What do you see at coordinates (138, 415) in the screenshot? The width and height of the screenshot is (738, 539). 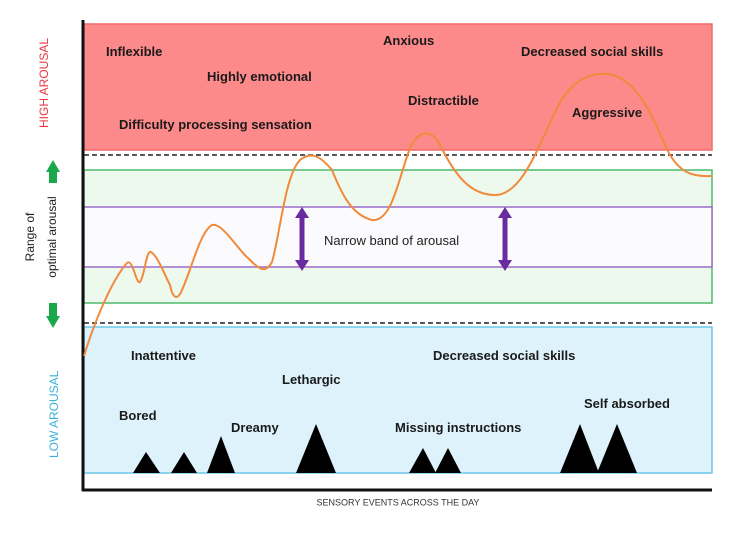 I see `label-bored: Bored` at bounding box center [138, 415].